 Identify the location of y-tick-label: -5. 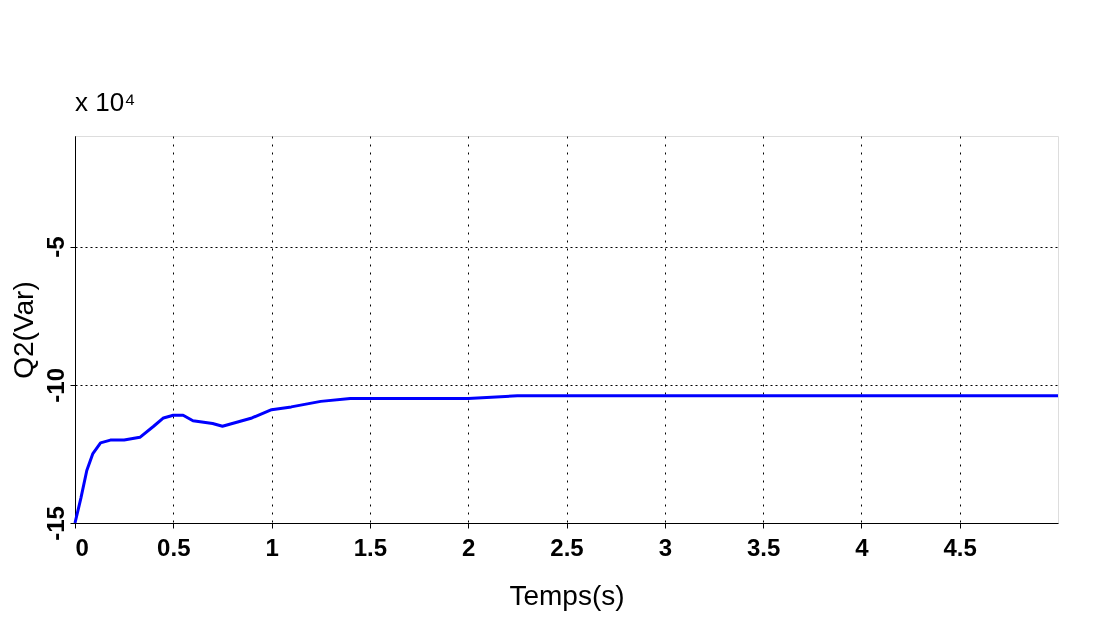
(55, 247).